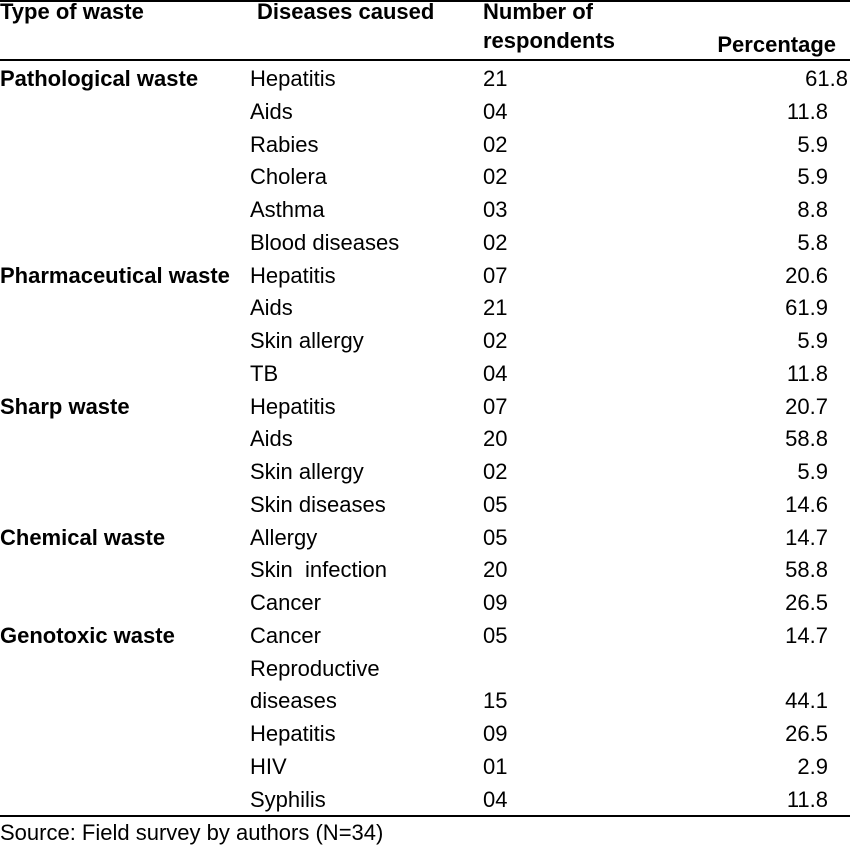 The width and height of the screenshot is (850, 852). What do you see at coordinates (425, 407) in the screenshot?
I see `table-row: Sharp waste Hepatitis 07 20.7` at bounding box center [425, 407].